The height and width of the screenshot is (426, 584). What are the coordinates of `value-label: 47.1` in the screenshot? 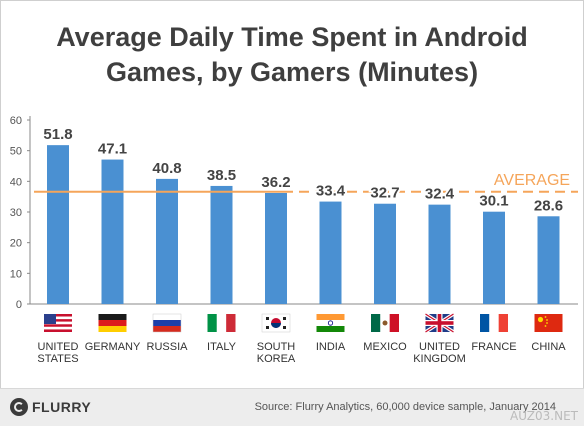 It's located at (112, 149).